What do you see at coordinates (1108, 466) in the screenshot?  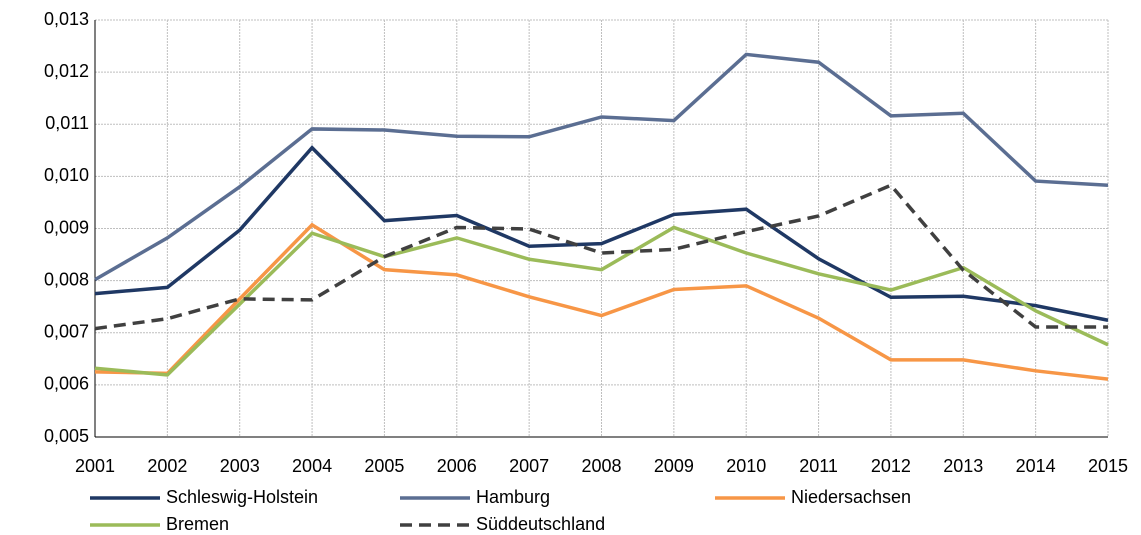 I see `x-tick-label: 2015` at bounding box center [1108, 466].